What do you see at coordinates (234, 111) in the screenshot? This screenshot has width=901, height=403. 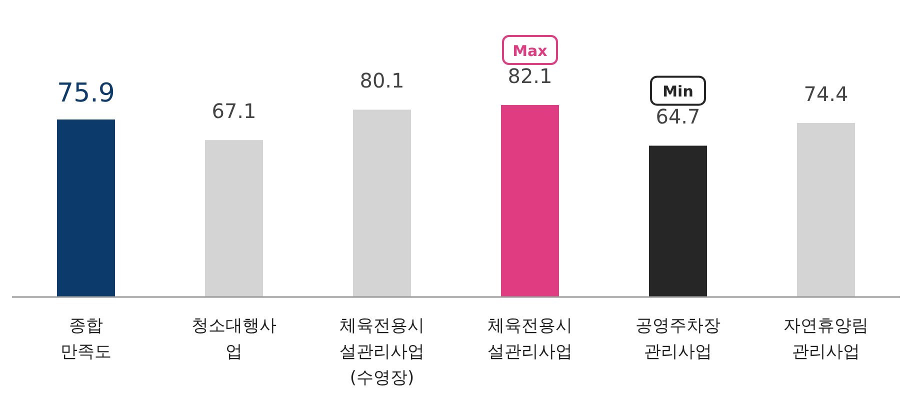 I see `data-label: 67.1` at bounding box center [234, 111].